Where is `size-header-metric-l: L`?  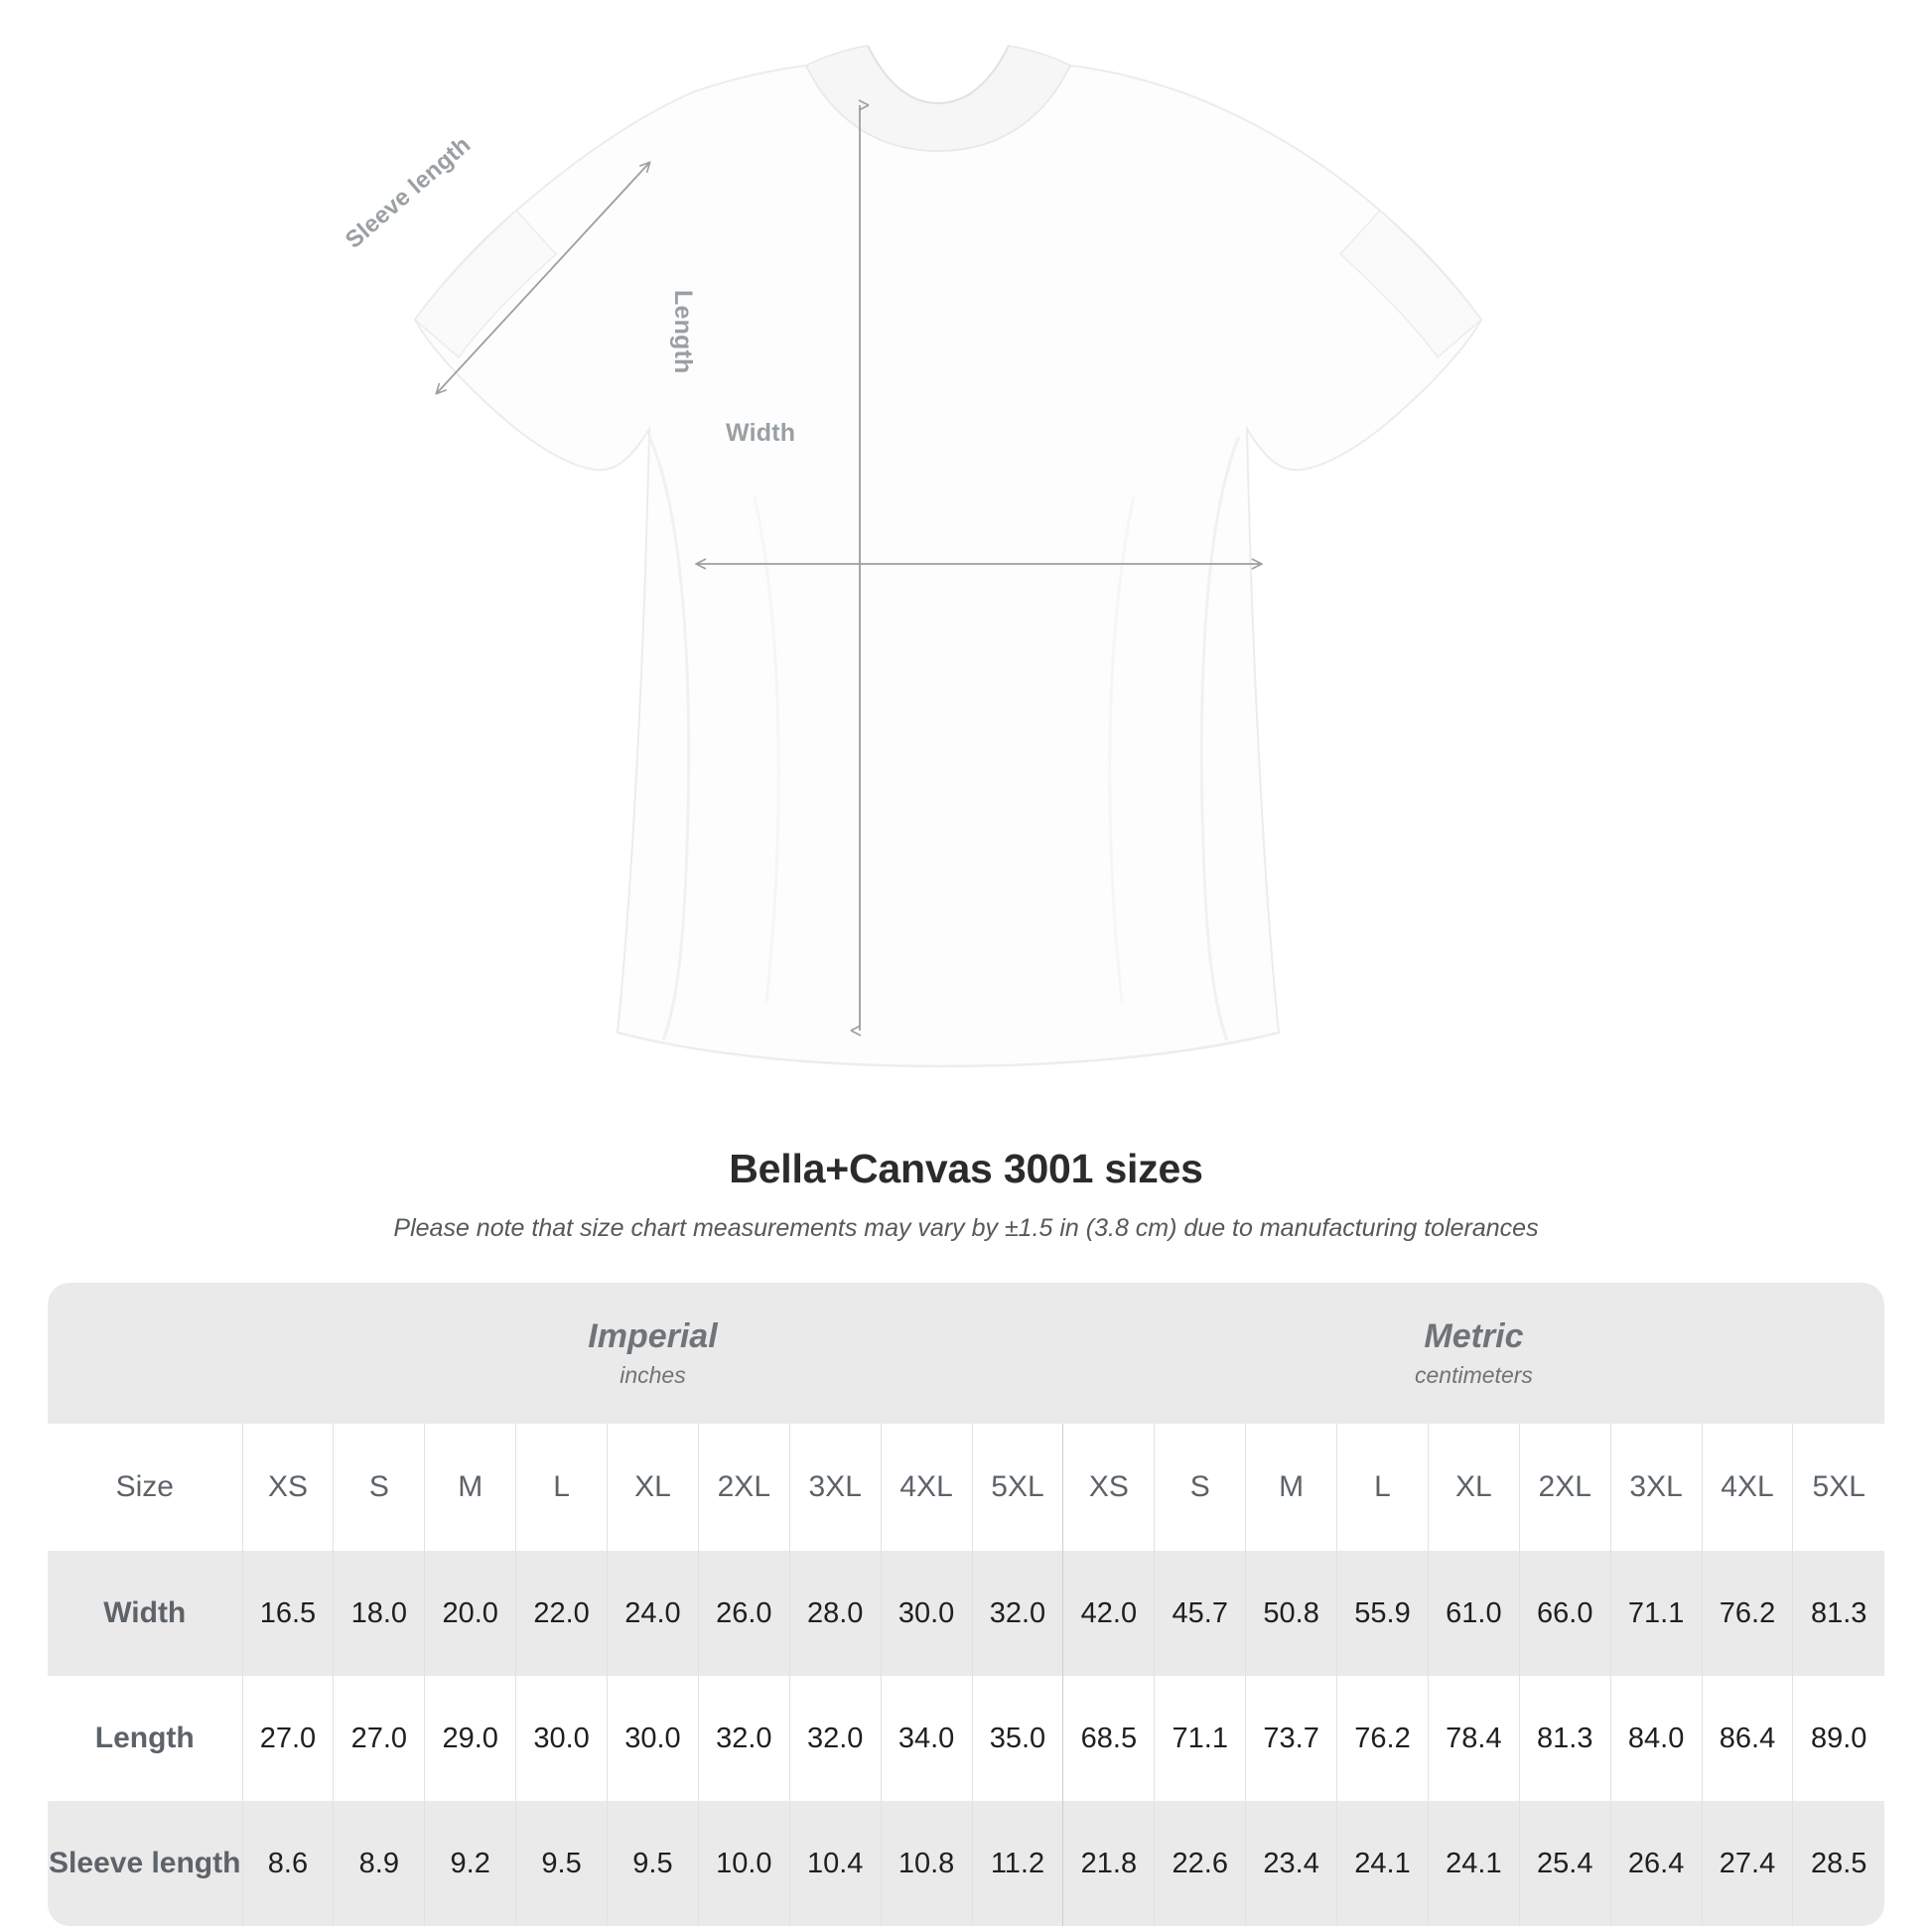
size-header-metric-l: L is located at coordinates (1382, 1488).